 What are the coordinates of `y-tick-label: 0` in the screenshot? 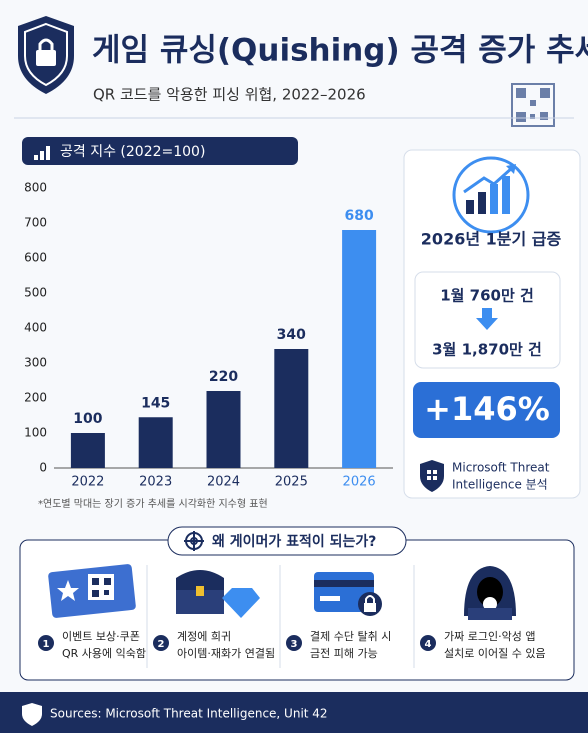 It's located at (43, 468).